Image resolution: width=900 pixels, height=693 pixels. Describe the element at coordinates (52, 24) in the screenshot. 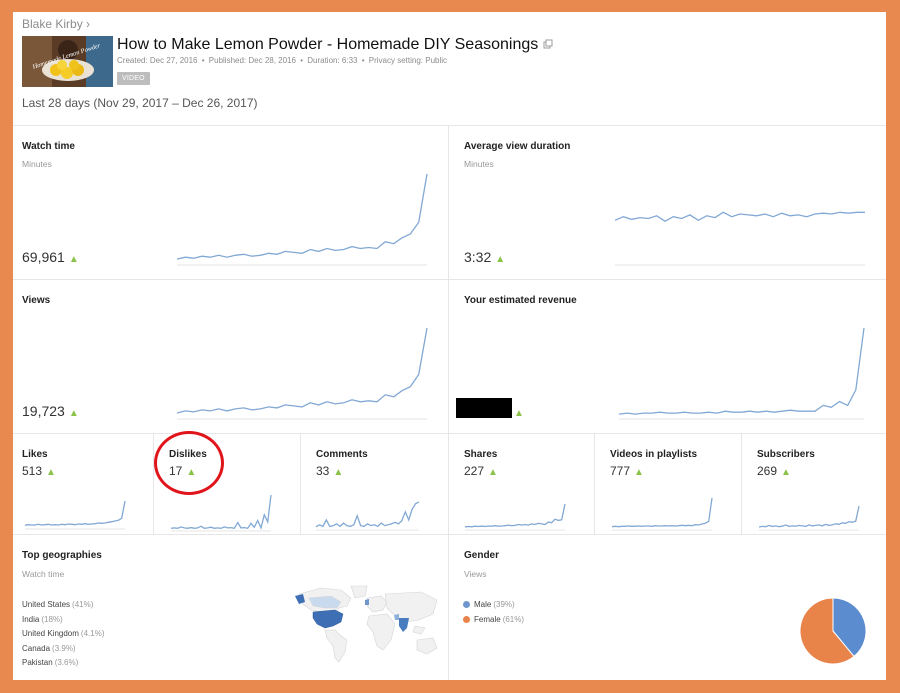

I see `channel-name: Blake Kirby` at that location.